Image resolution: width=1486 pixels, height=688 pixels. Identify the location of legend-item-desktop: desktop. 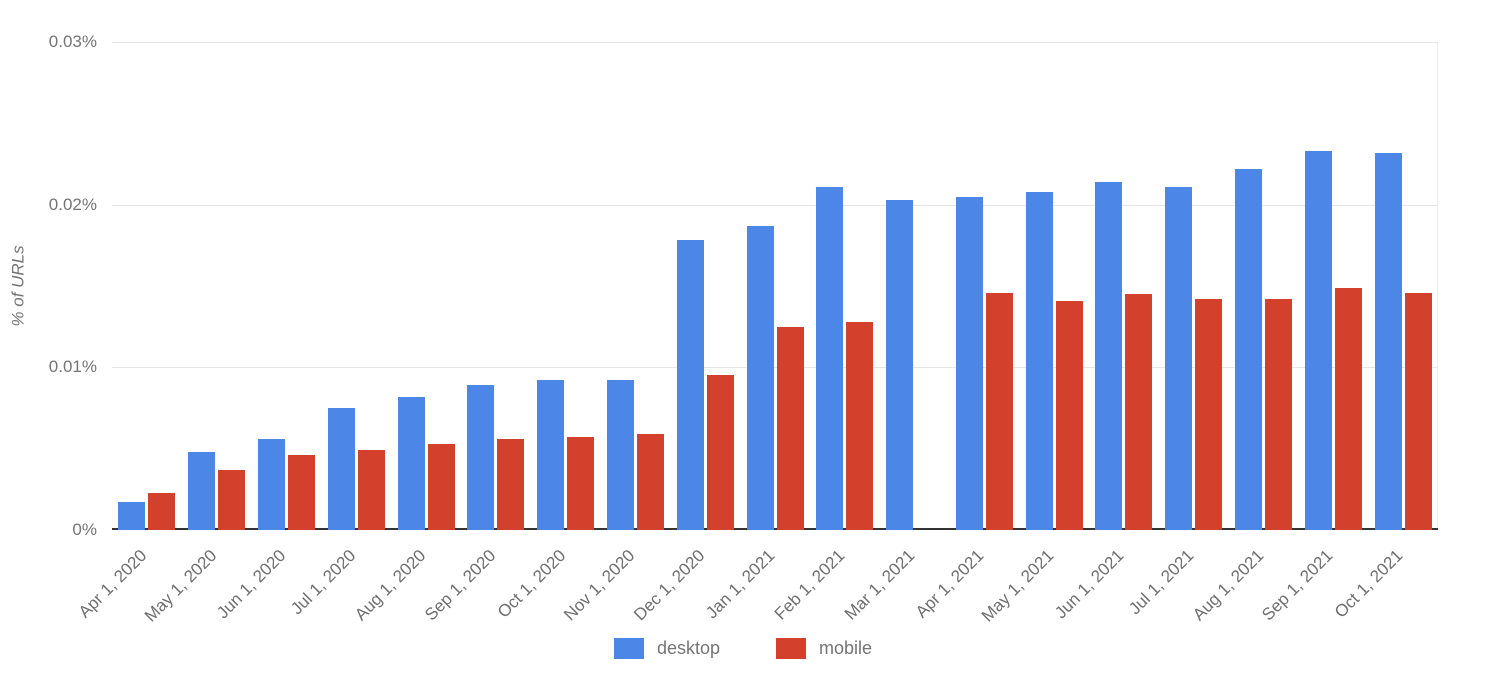
(666, 648).